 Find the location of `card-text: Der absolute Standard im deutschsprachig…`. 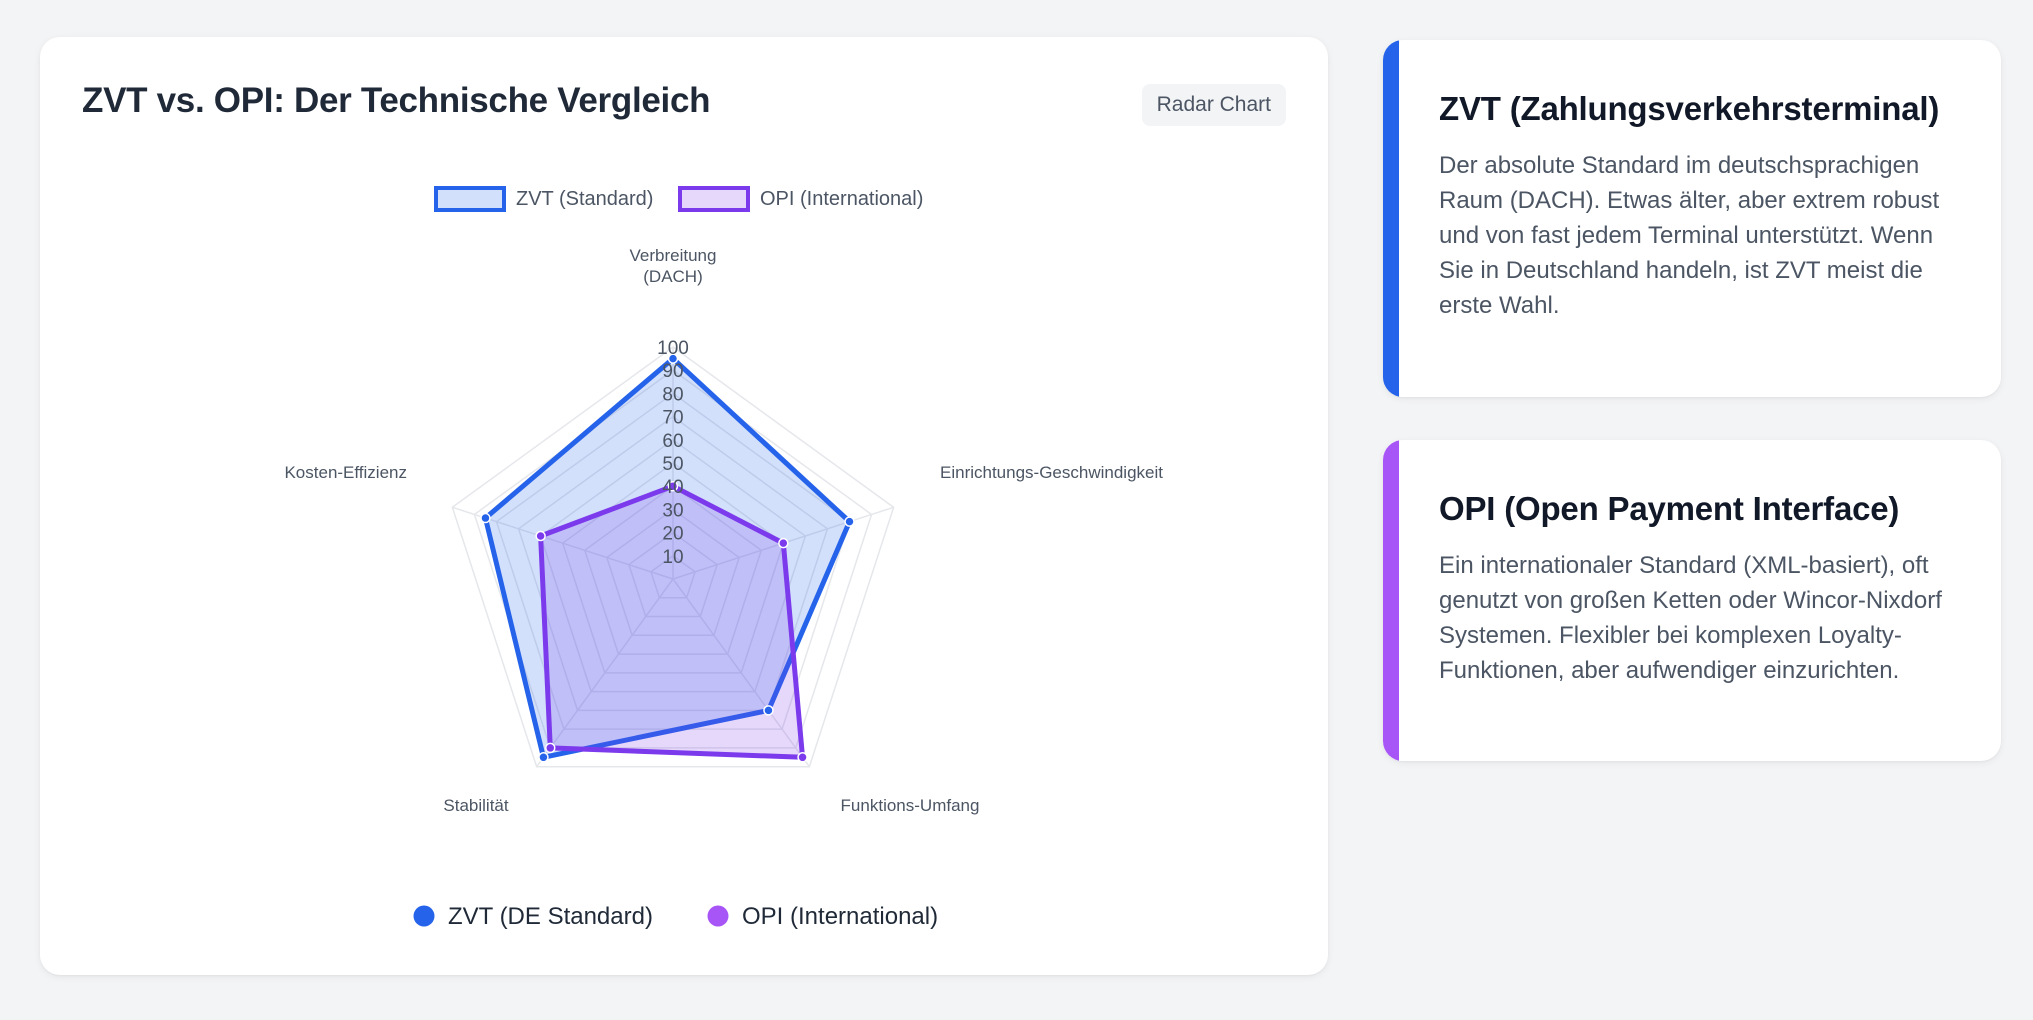

card-text: Der absolute Standard im deutschsprachig… is located at coordinates (1689, 235).